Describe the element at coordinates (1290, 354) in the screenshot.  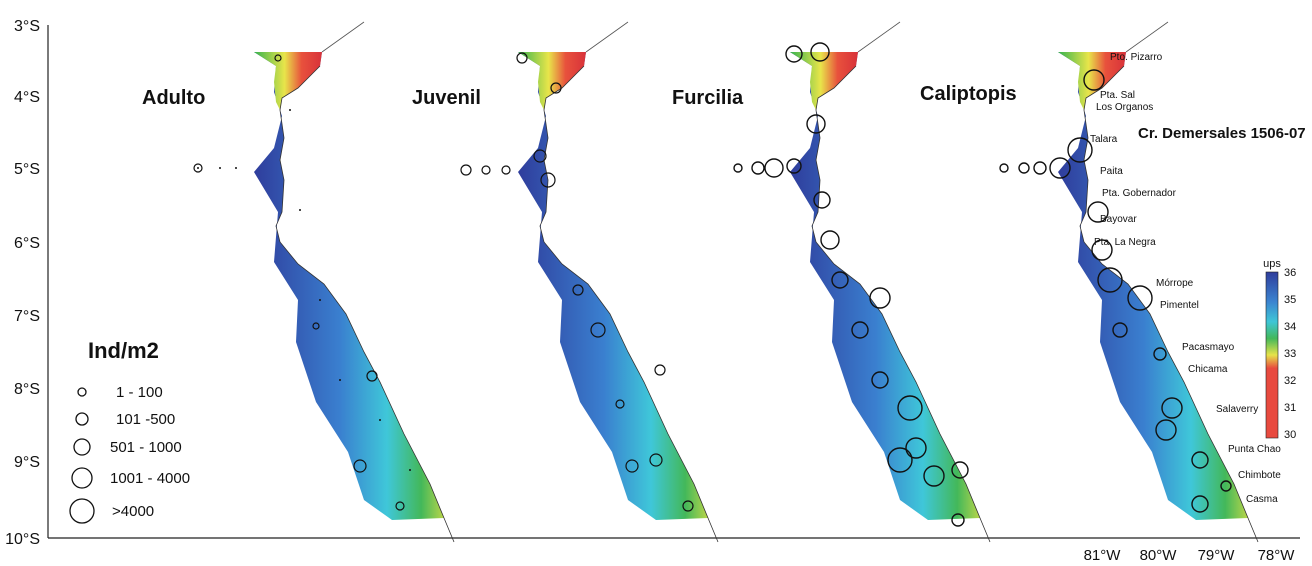
I see `colorbar-tick: 33` at that location.